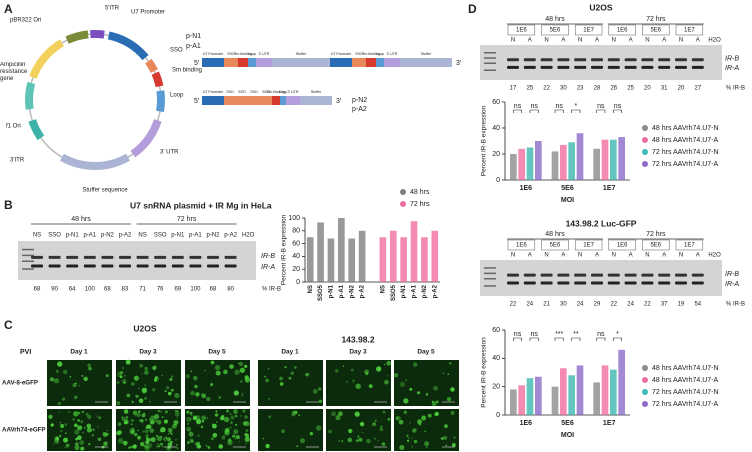 Image resolution: width=752 pixels, height=452 pixels. What do you see at coordinates (217, 352) in the screenshot?
I see `day-label: Day 5` at bounding box center [217, 352].